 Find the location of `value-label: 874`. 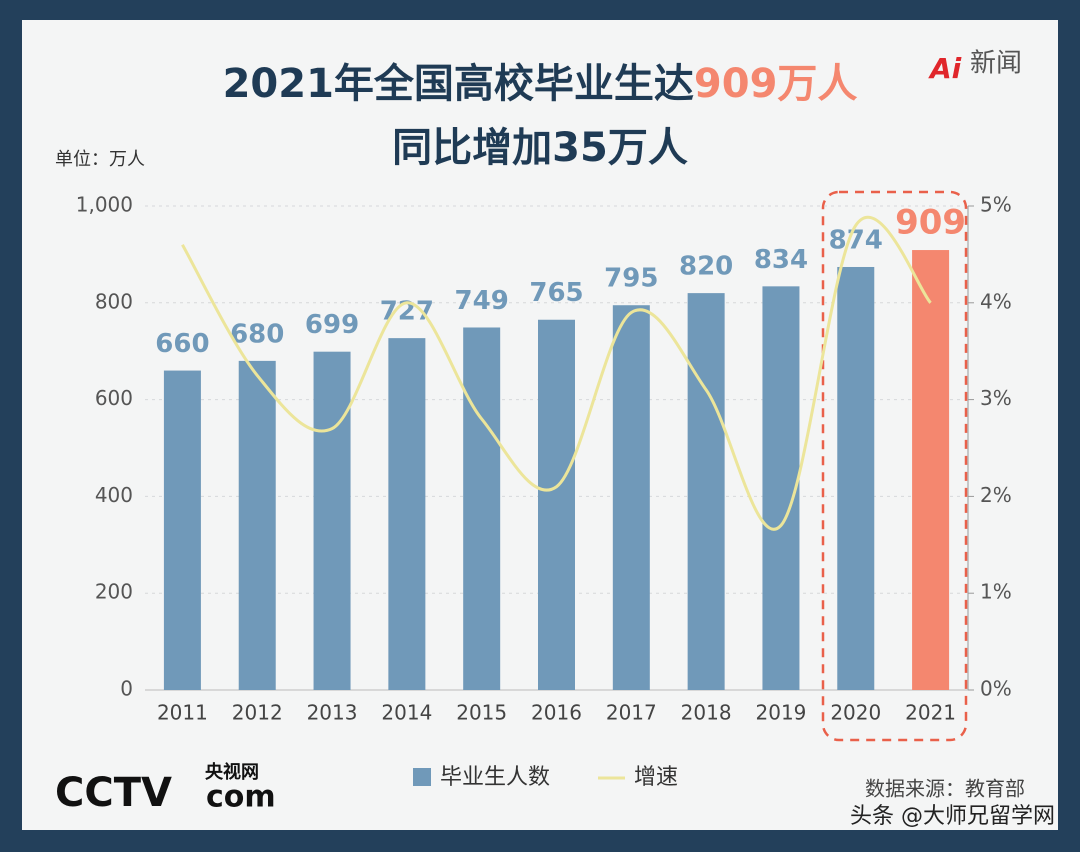

value-label: 874 is located at coordinates (856, 240).